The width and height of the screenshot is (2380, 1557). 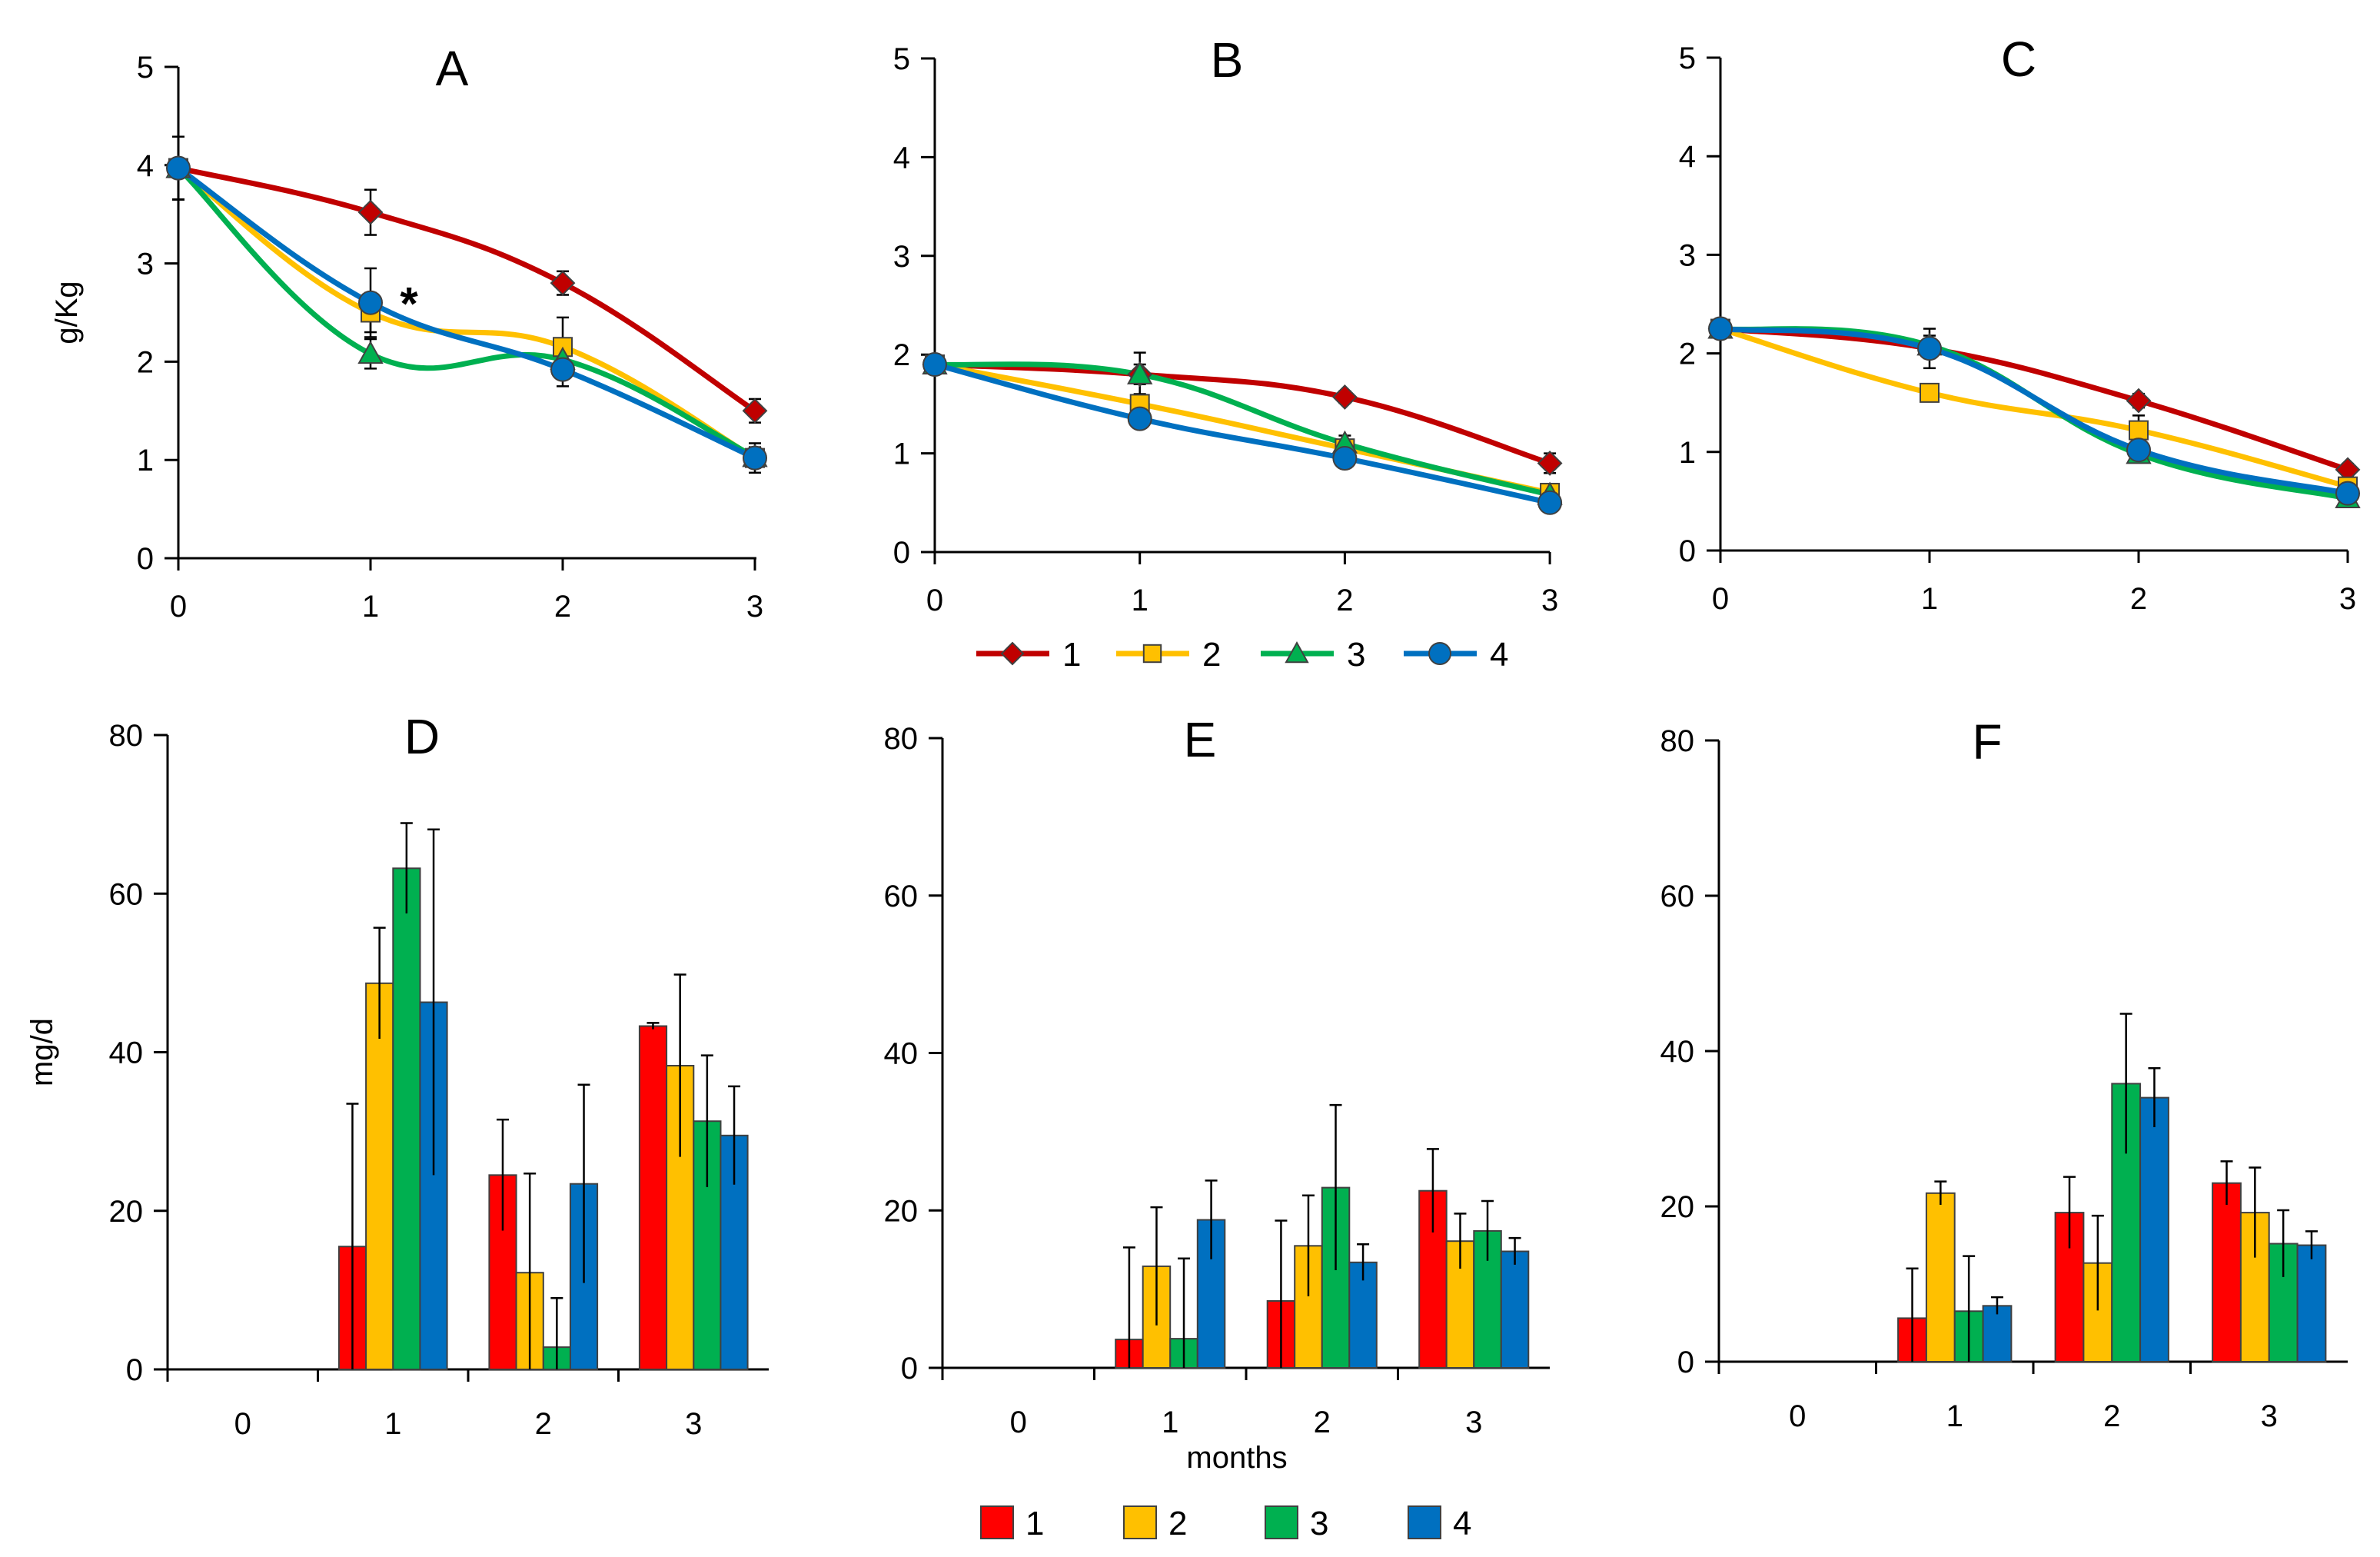 What do you see at coordinates (1456, 655) in the screenshot?
I see `line-legend-item-4: 4` at bounding box center [1456, 655].